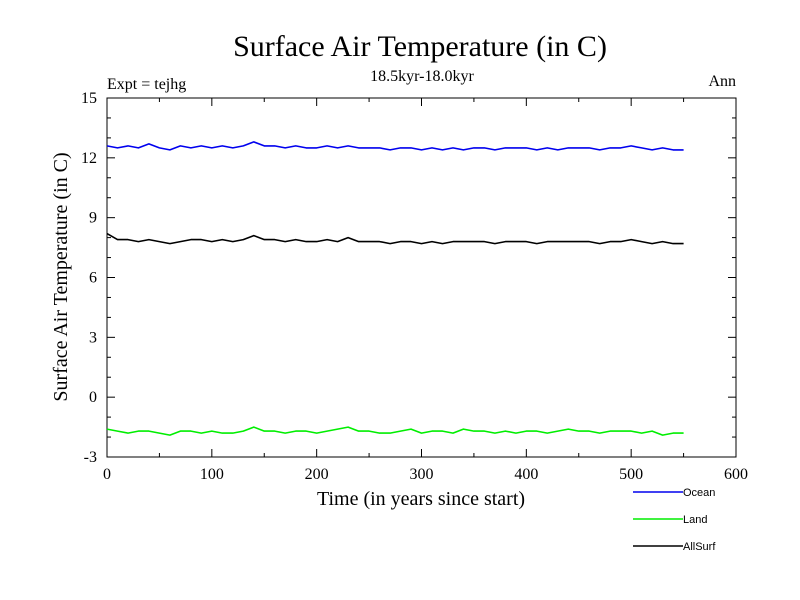  Describe the element at coordinates (89, 98) in the screenshot. I see `y-tick-label: 15` at that location.